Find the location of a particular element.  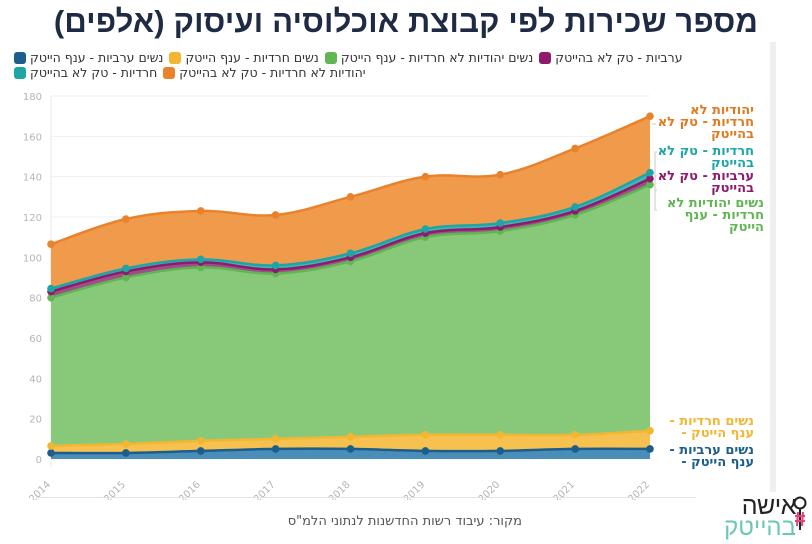

y-tick-label: 180 is located at coordinates (32, 97).